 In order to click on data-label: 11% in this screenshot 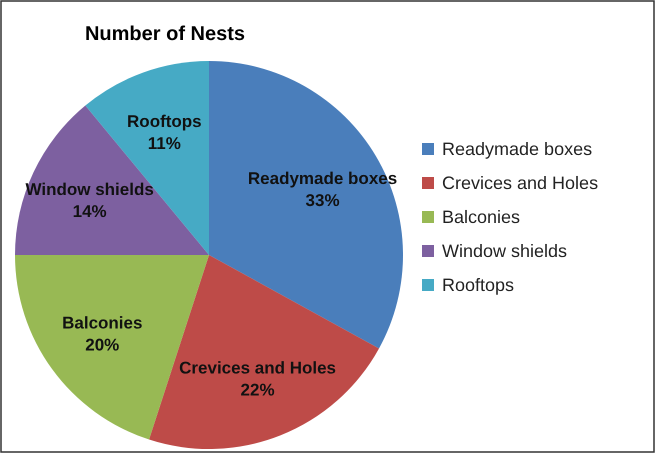, I will do `click(164, 143)`.